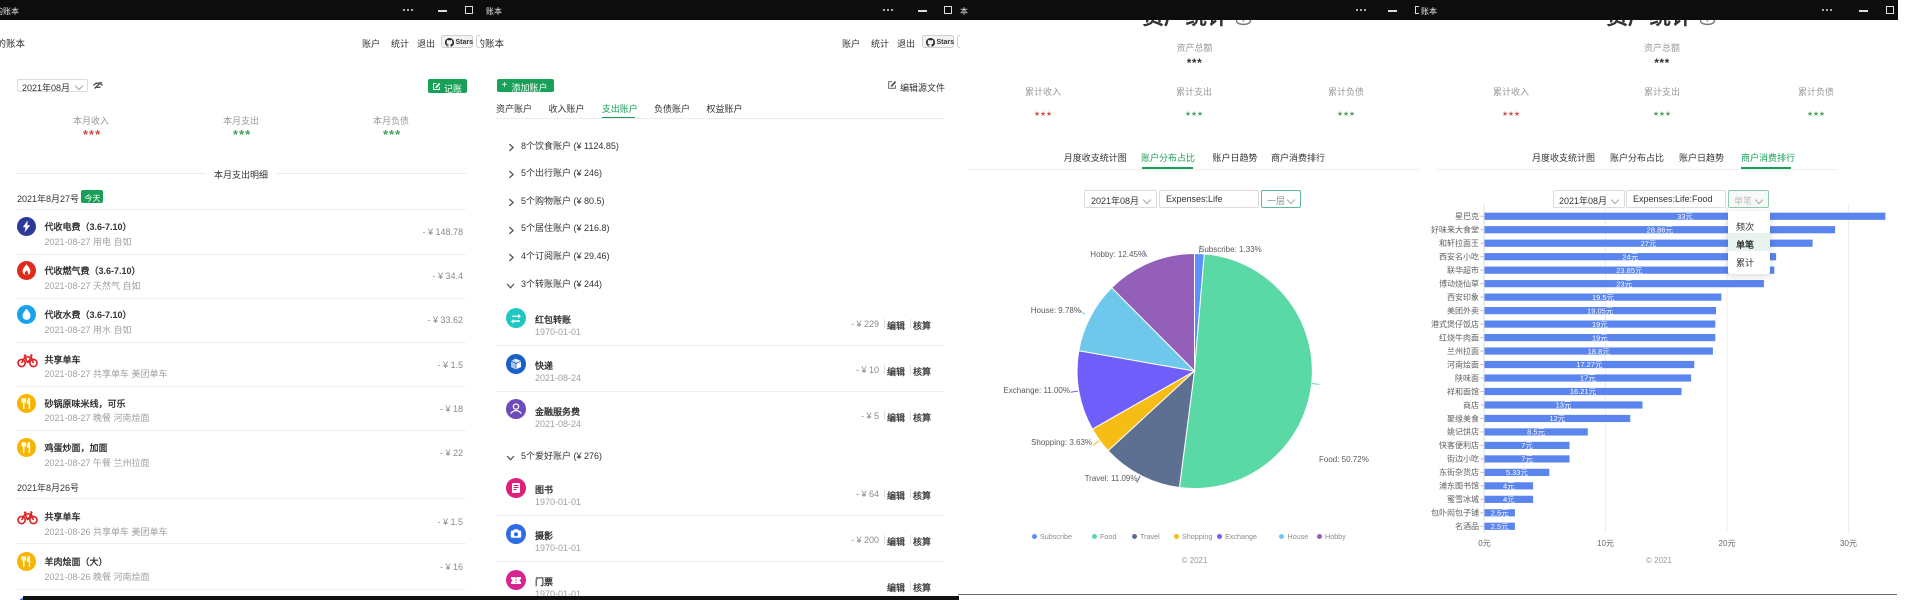 The image size is (1920, 600). Describe the element at coordinates (1459, 472) in the screenshot. I see `svg-text: 东街杂货店` at that location.